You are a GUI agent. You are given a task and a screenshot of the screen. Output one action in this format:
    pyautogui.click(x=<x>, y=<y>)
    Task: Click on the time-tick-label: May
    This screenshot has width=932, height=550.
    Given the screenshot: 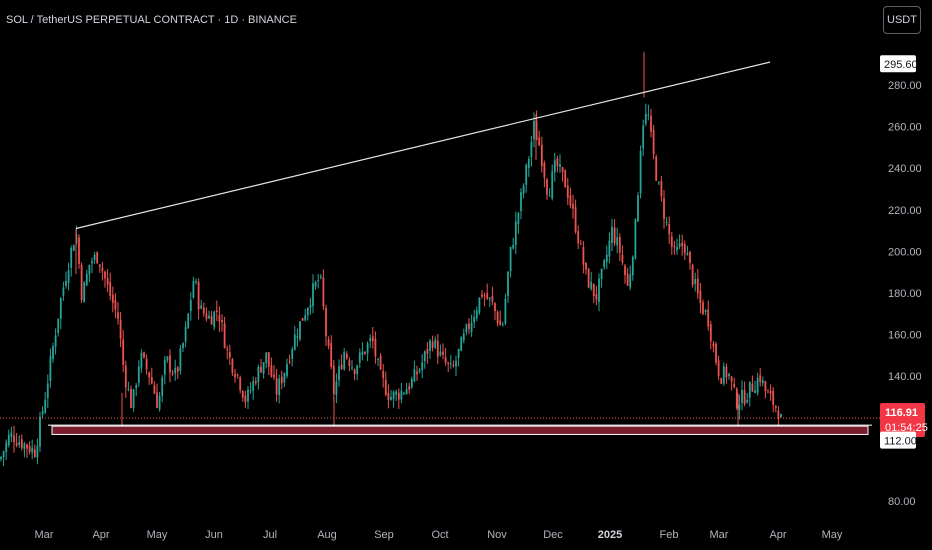 What is the action you would take?
    pyautogui.click(x=832, y=535)
    